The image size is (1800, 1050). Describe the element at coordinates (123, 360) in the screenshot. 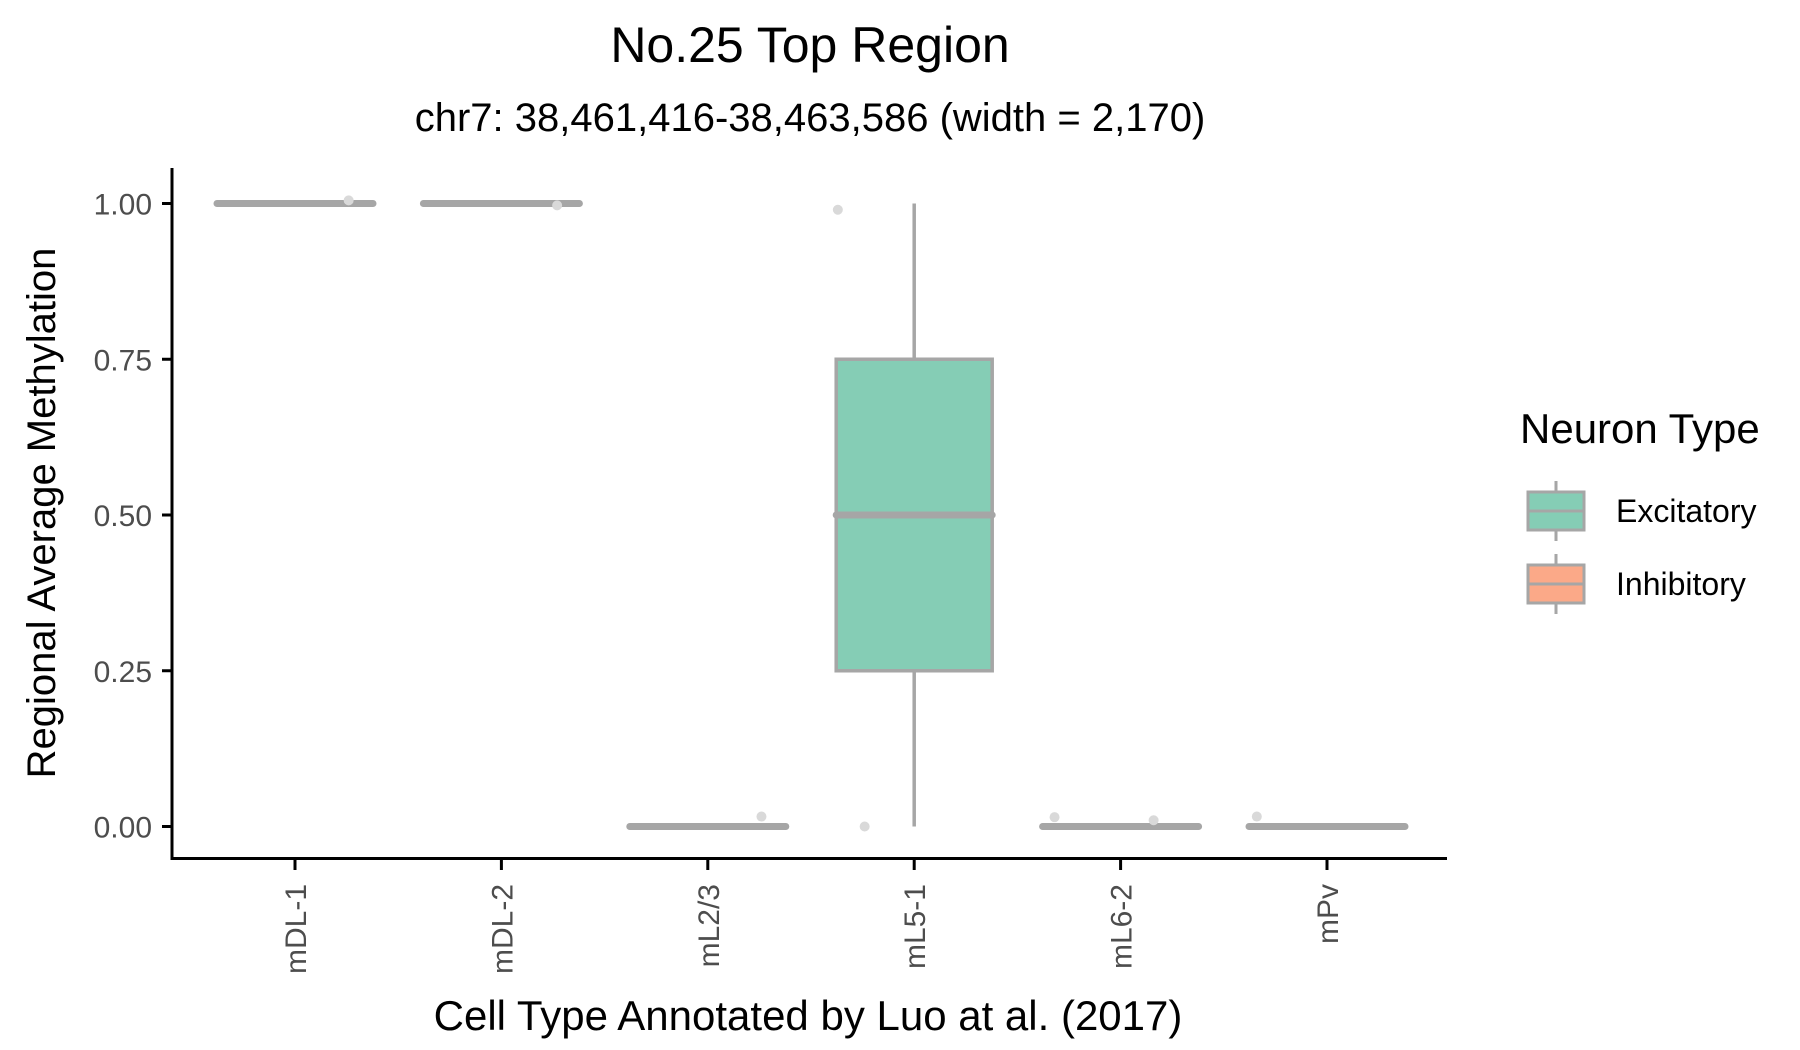

I see `y-tick-label: 0.75` at that location.